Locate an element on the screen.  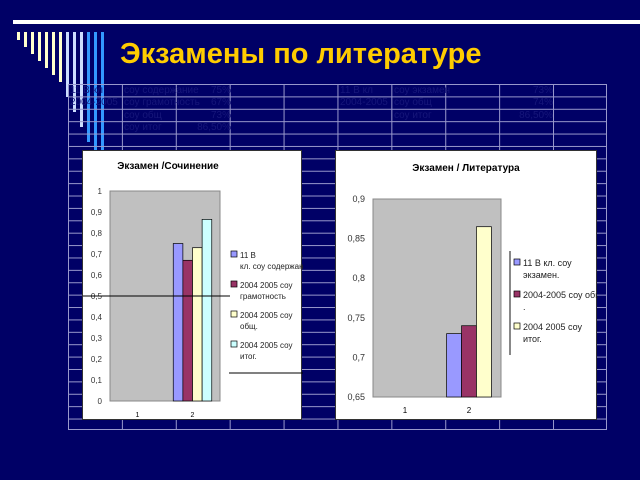
table-cell: соу экзамен is located at coordinates (422, 90).